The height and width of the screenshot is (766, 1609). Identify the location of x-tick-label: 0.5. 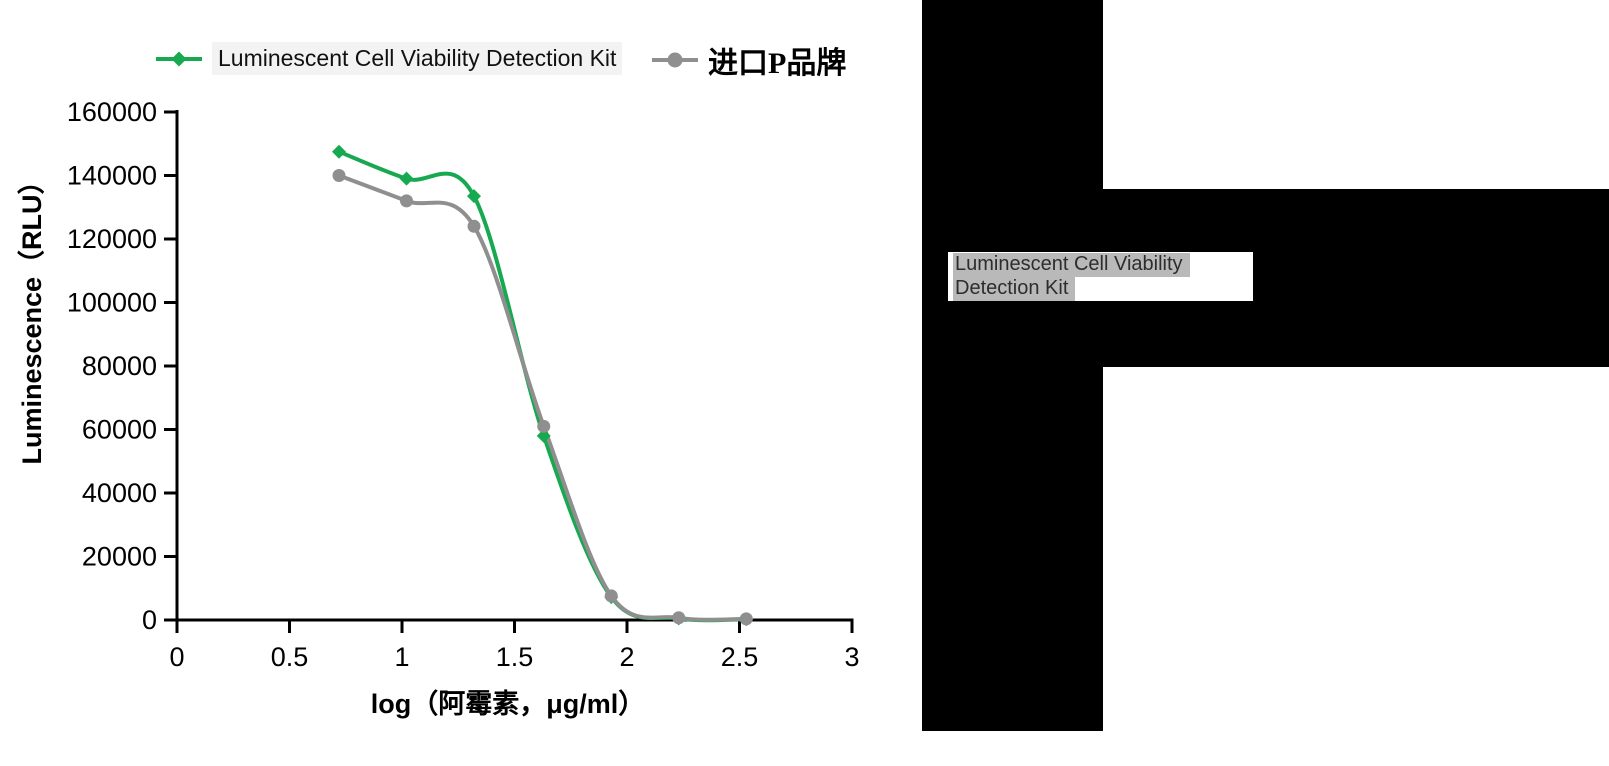
(290, 657).